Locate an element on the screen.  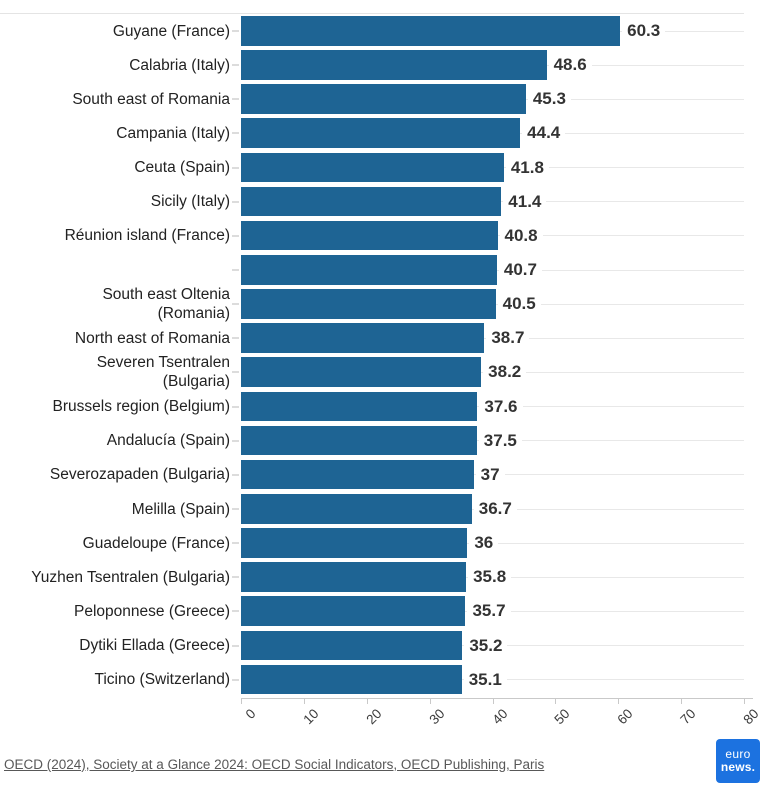
value-label: 45.3 is located at coordinates (549, 99).